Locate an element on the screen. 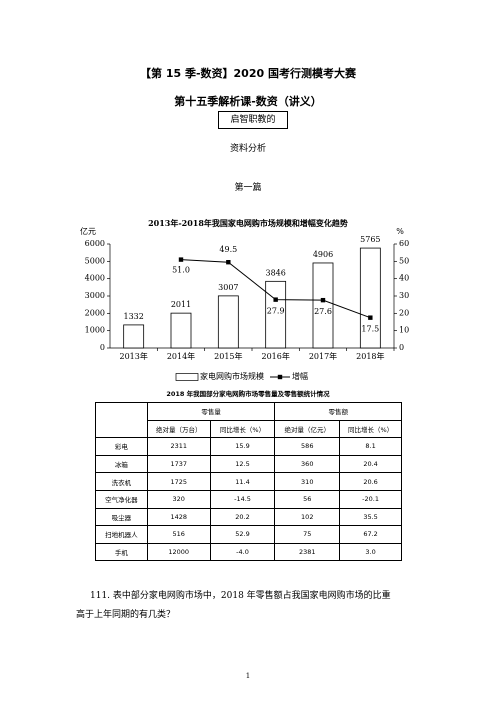 This screenshot has width=496, height=702. table-row: 零售量 零售额 is located at coordinates (248, 420).